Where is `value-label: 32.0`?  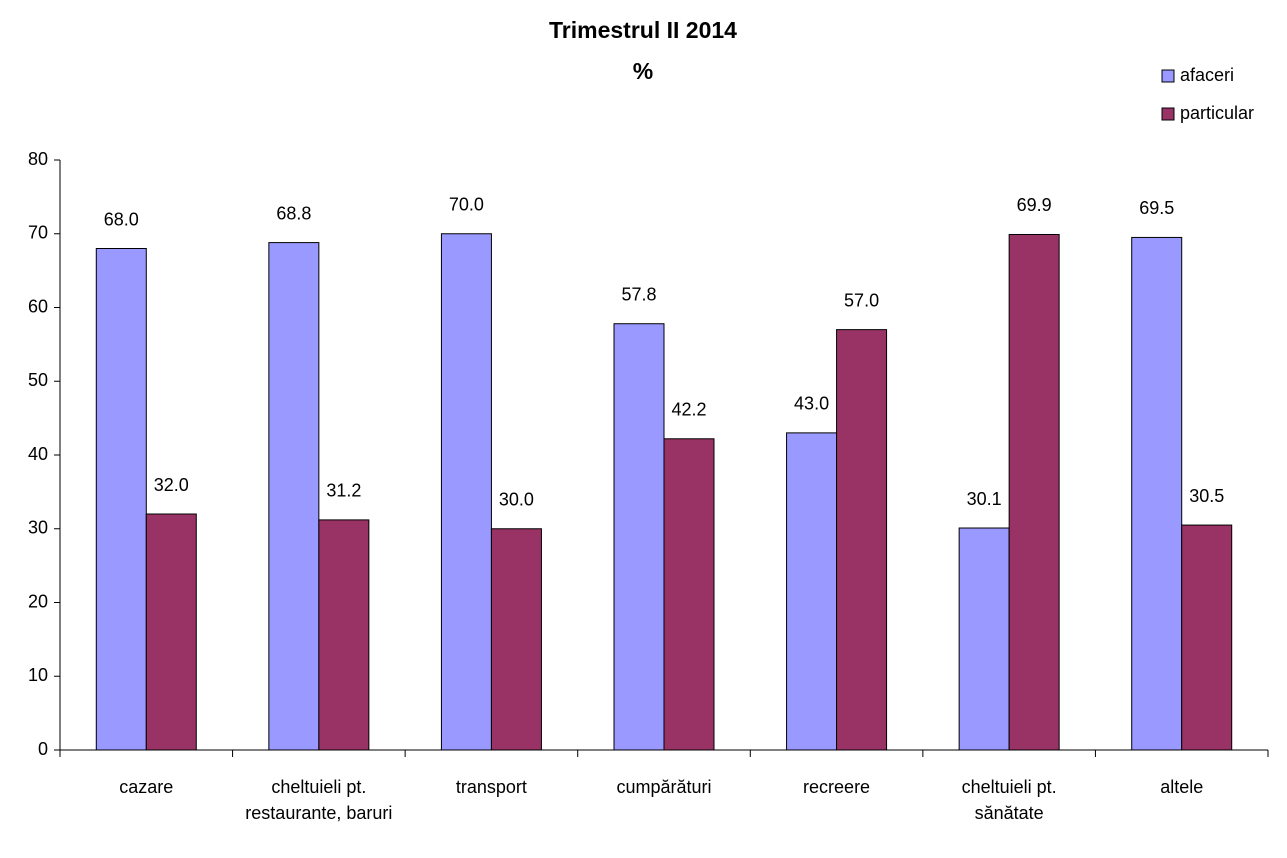 value-label: 32.0 is located at coordinates (171, 485).